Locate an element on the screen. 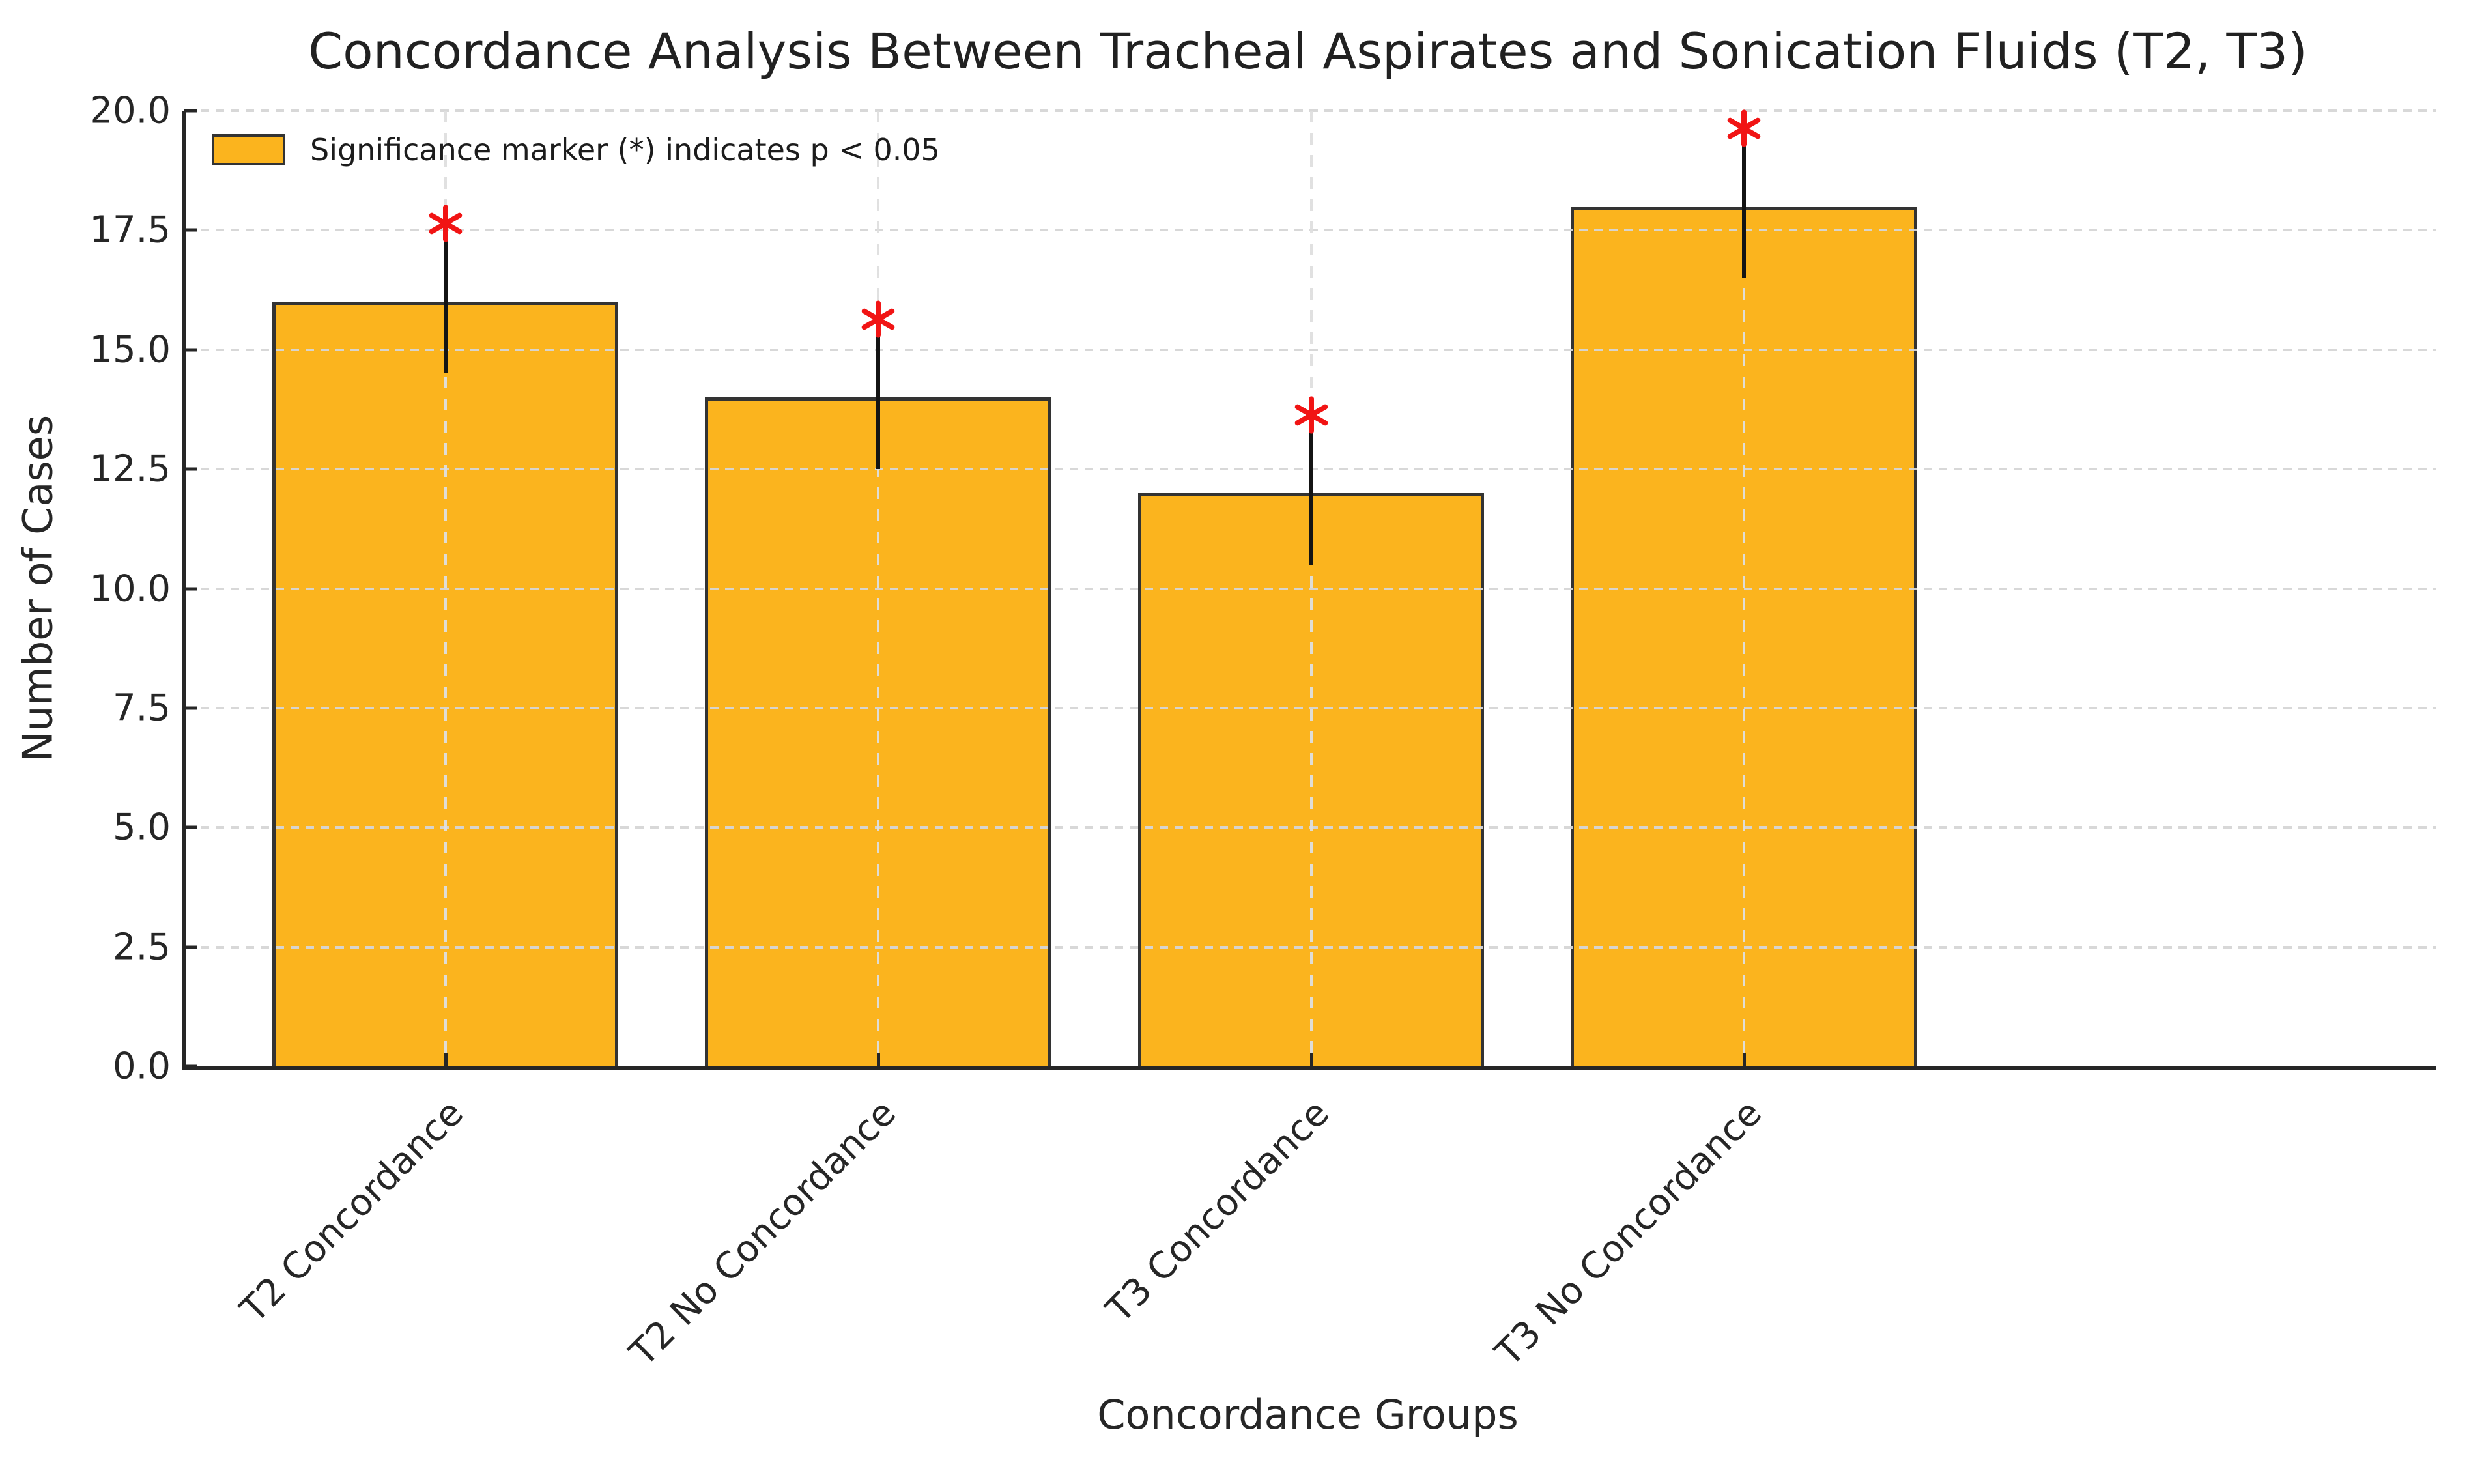  x-tick-label: T2 No Concordance is located at coordinates (763, 1234).